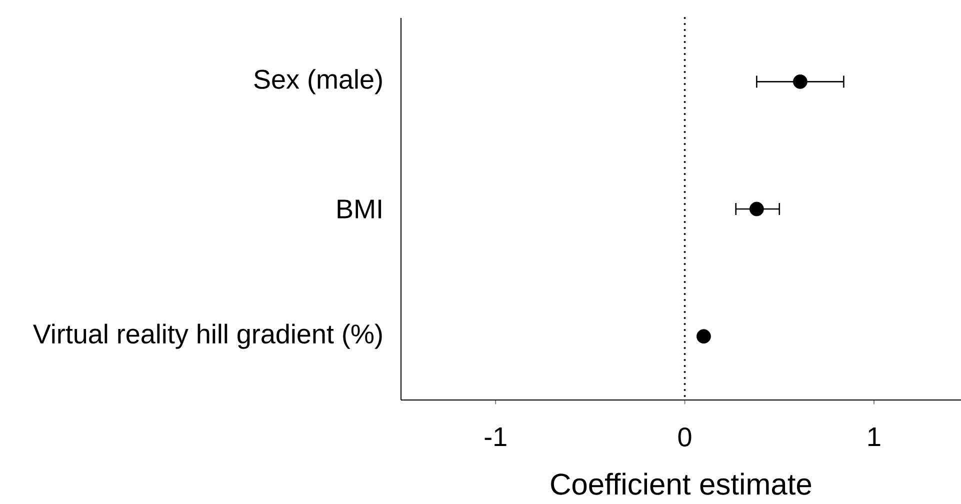 The image size is (961, 504). I want to click on y-tick-label: Sex (male), so click(318, 81).